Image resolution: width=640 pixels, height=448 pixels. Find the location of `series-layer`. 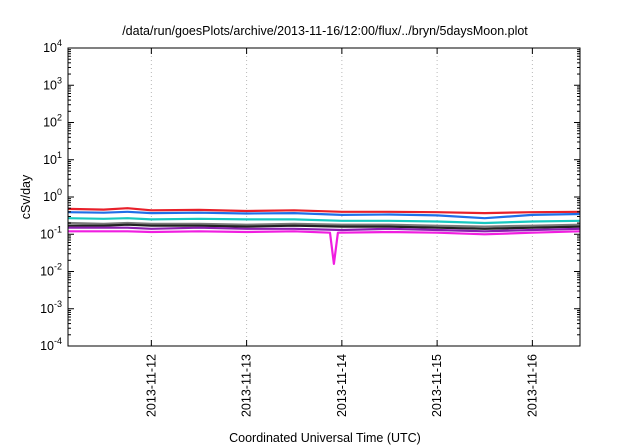

series-layer is located at coordinates (324, 236).